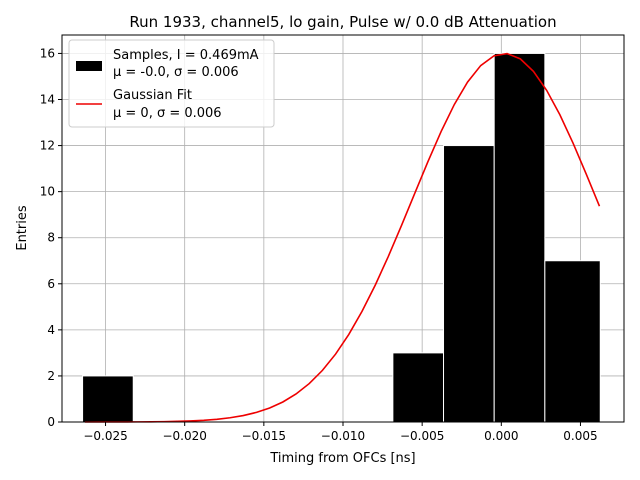  Describe the element at coordinates (264, 436) in the screenshot. I see `x-tick-label: −0.015` at that location.